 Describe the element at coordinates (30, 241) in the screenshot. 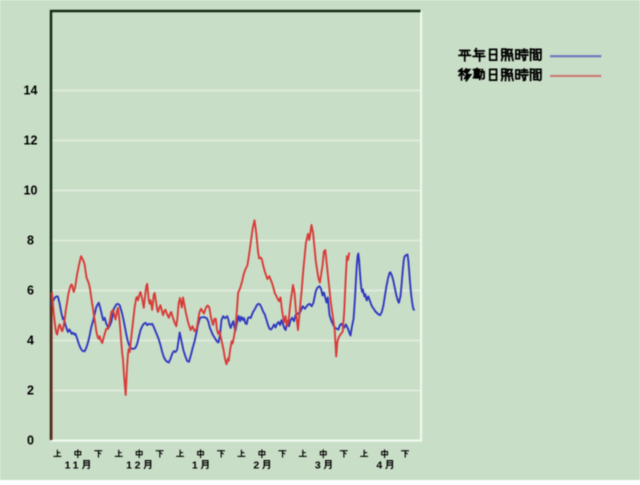

I see `svg-text: 8` at that location.